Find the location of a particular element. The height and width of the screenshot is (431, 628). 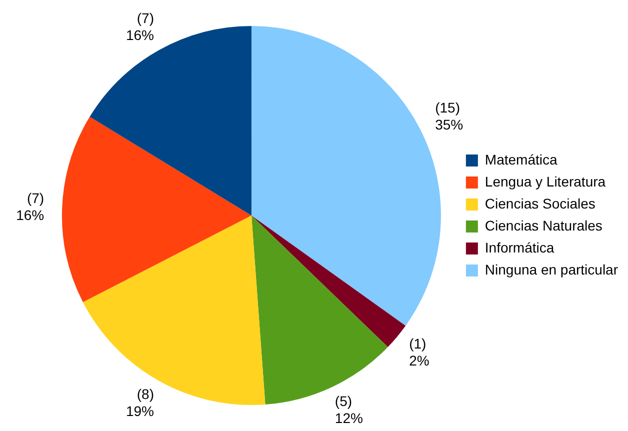

data-label: (15) 35% is located at coordinates (449, 115).